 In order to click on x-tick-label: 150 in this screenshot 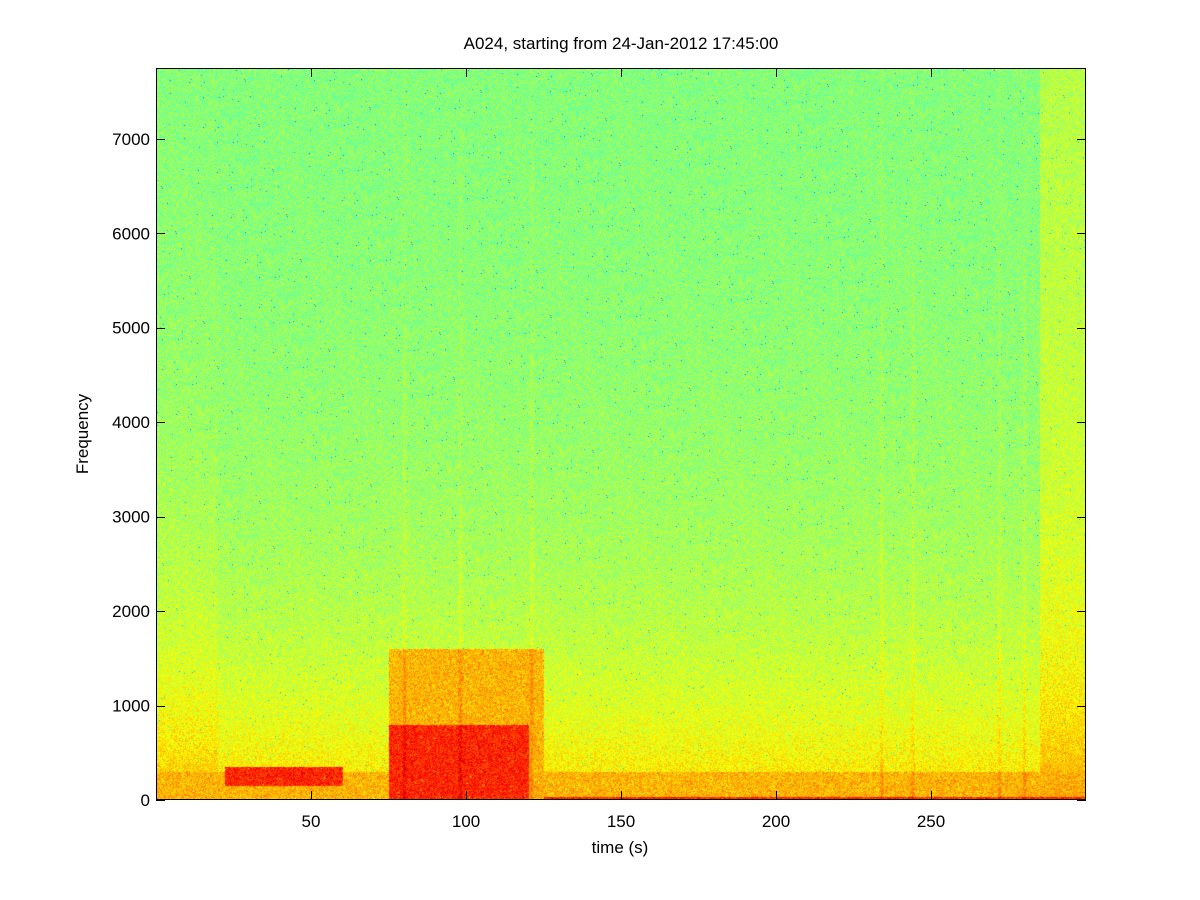, I will do `click(621, 821)`.